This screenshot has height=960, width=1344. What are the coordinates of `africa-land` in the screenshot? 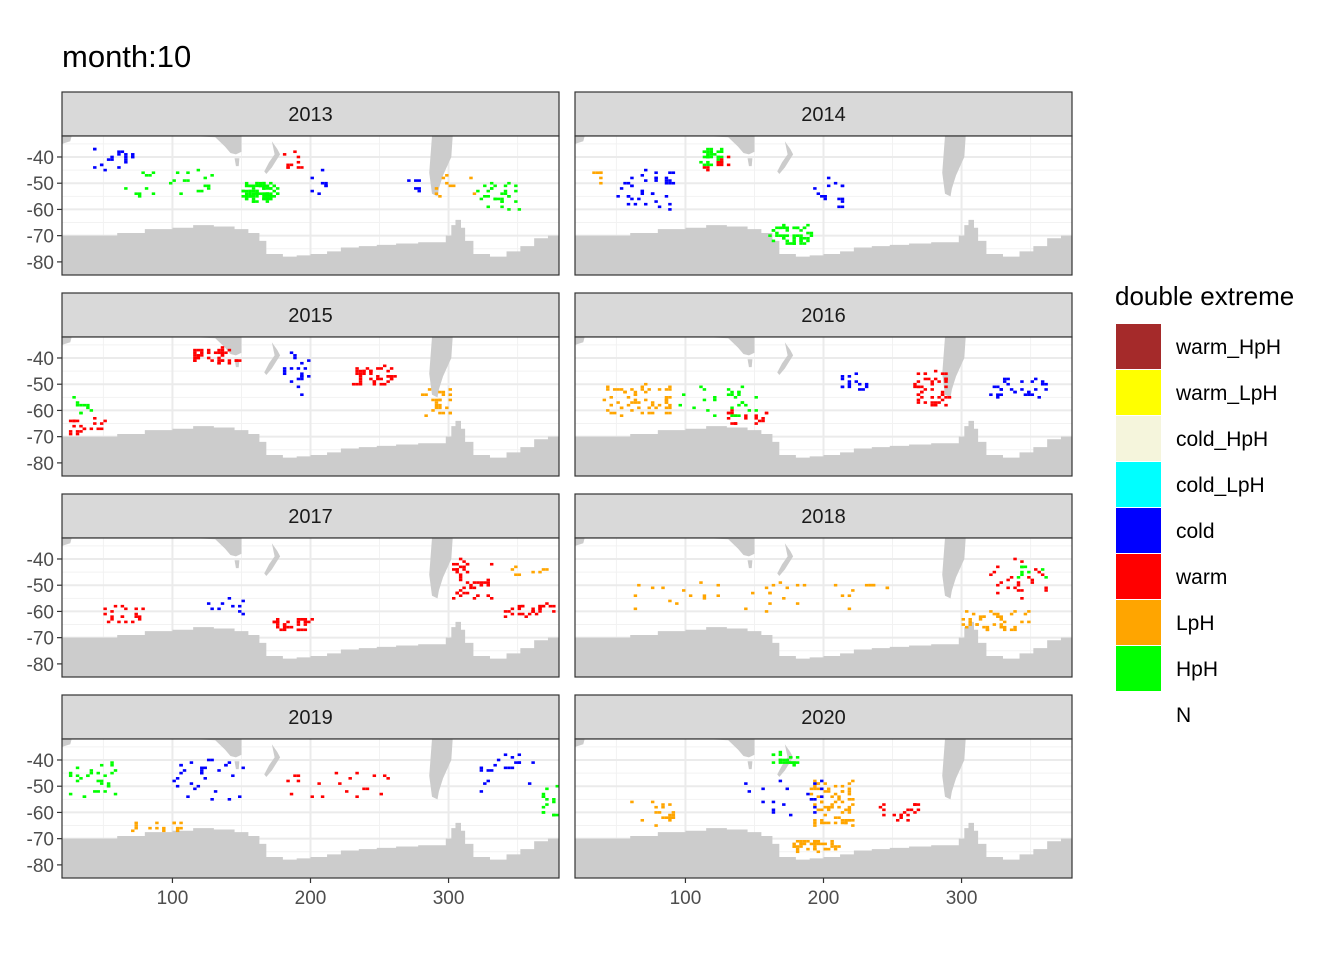 It's located at (67, 743).